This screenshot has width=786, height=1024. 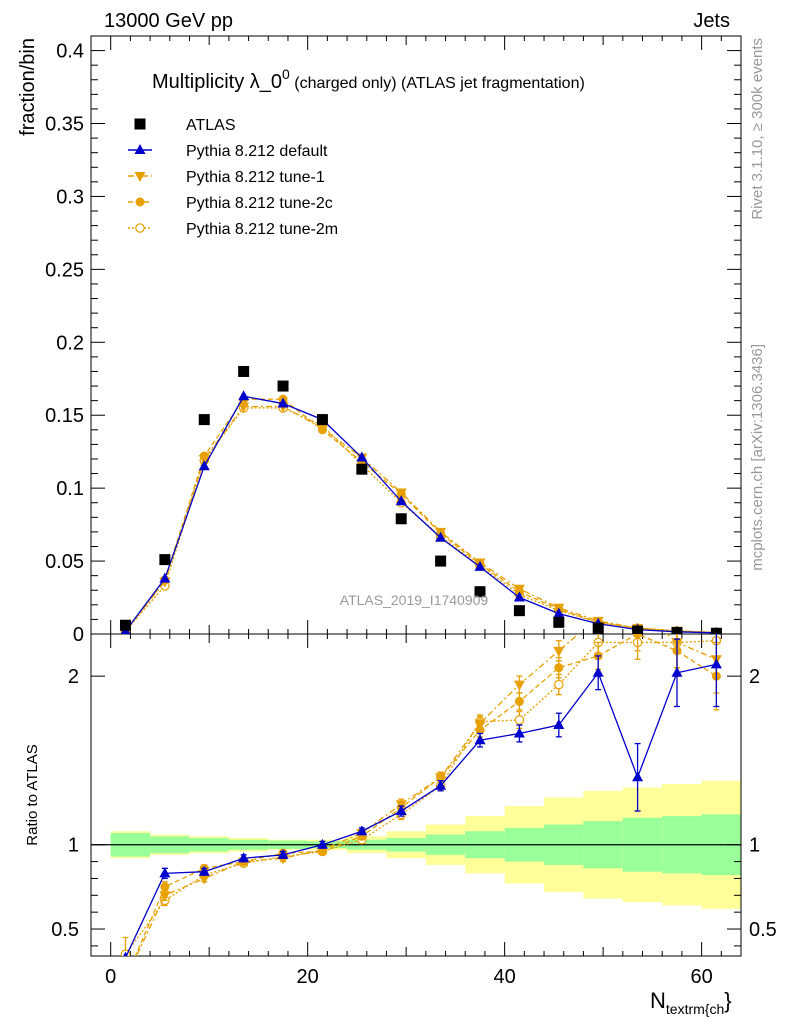 I want to click on y-tick-label: 0.35, so click(x=64, y=125).